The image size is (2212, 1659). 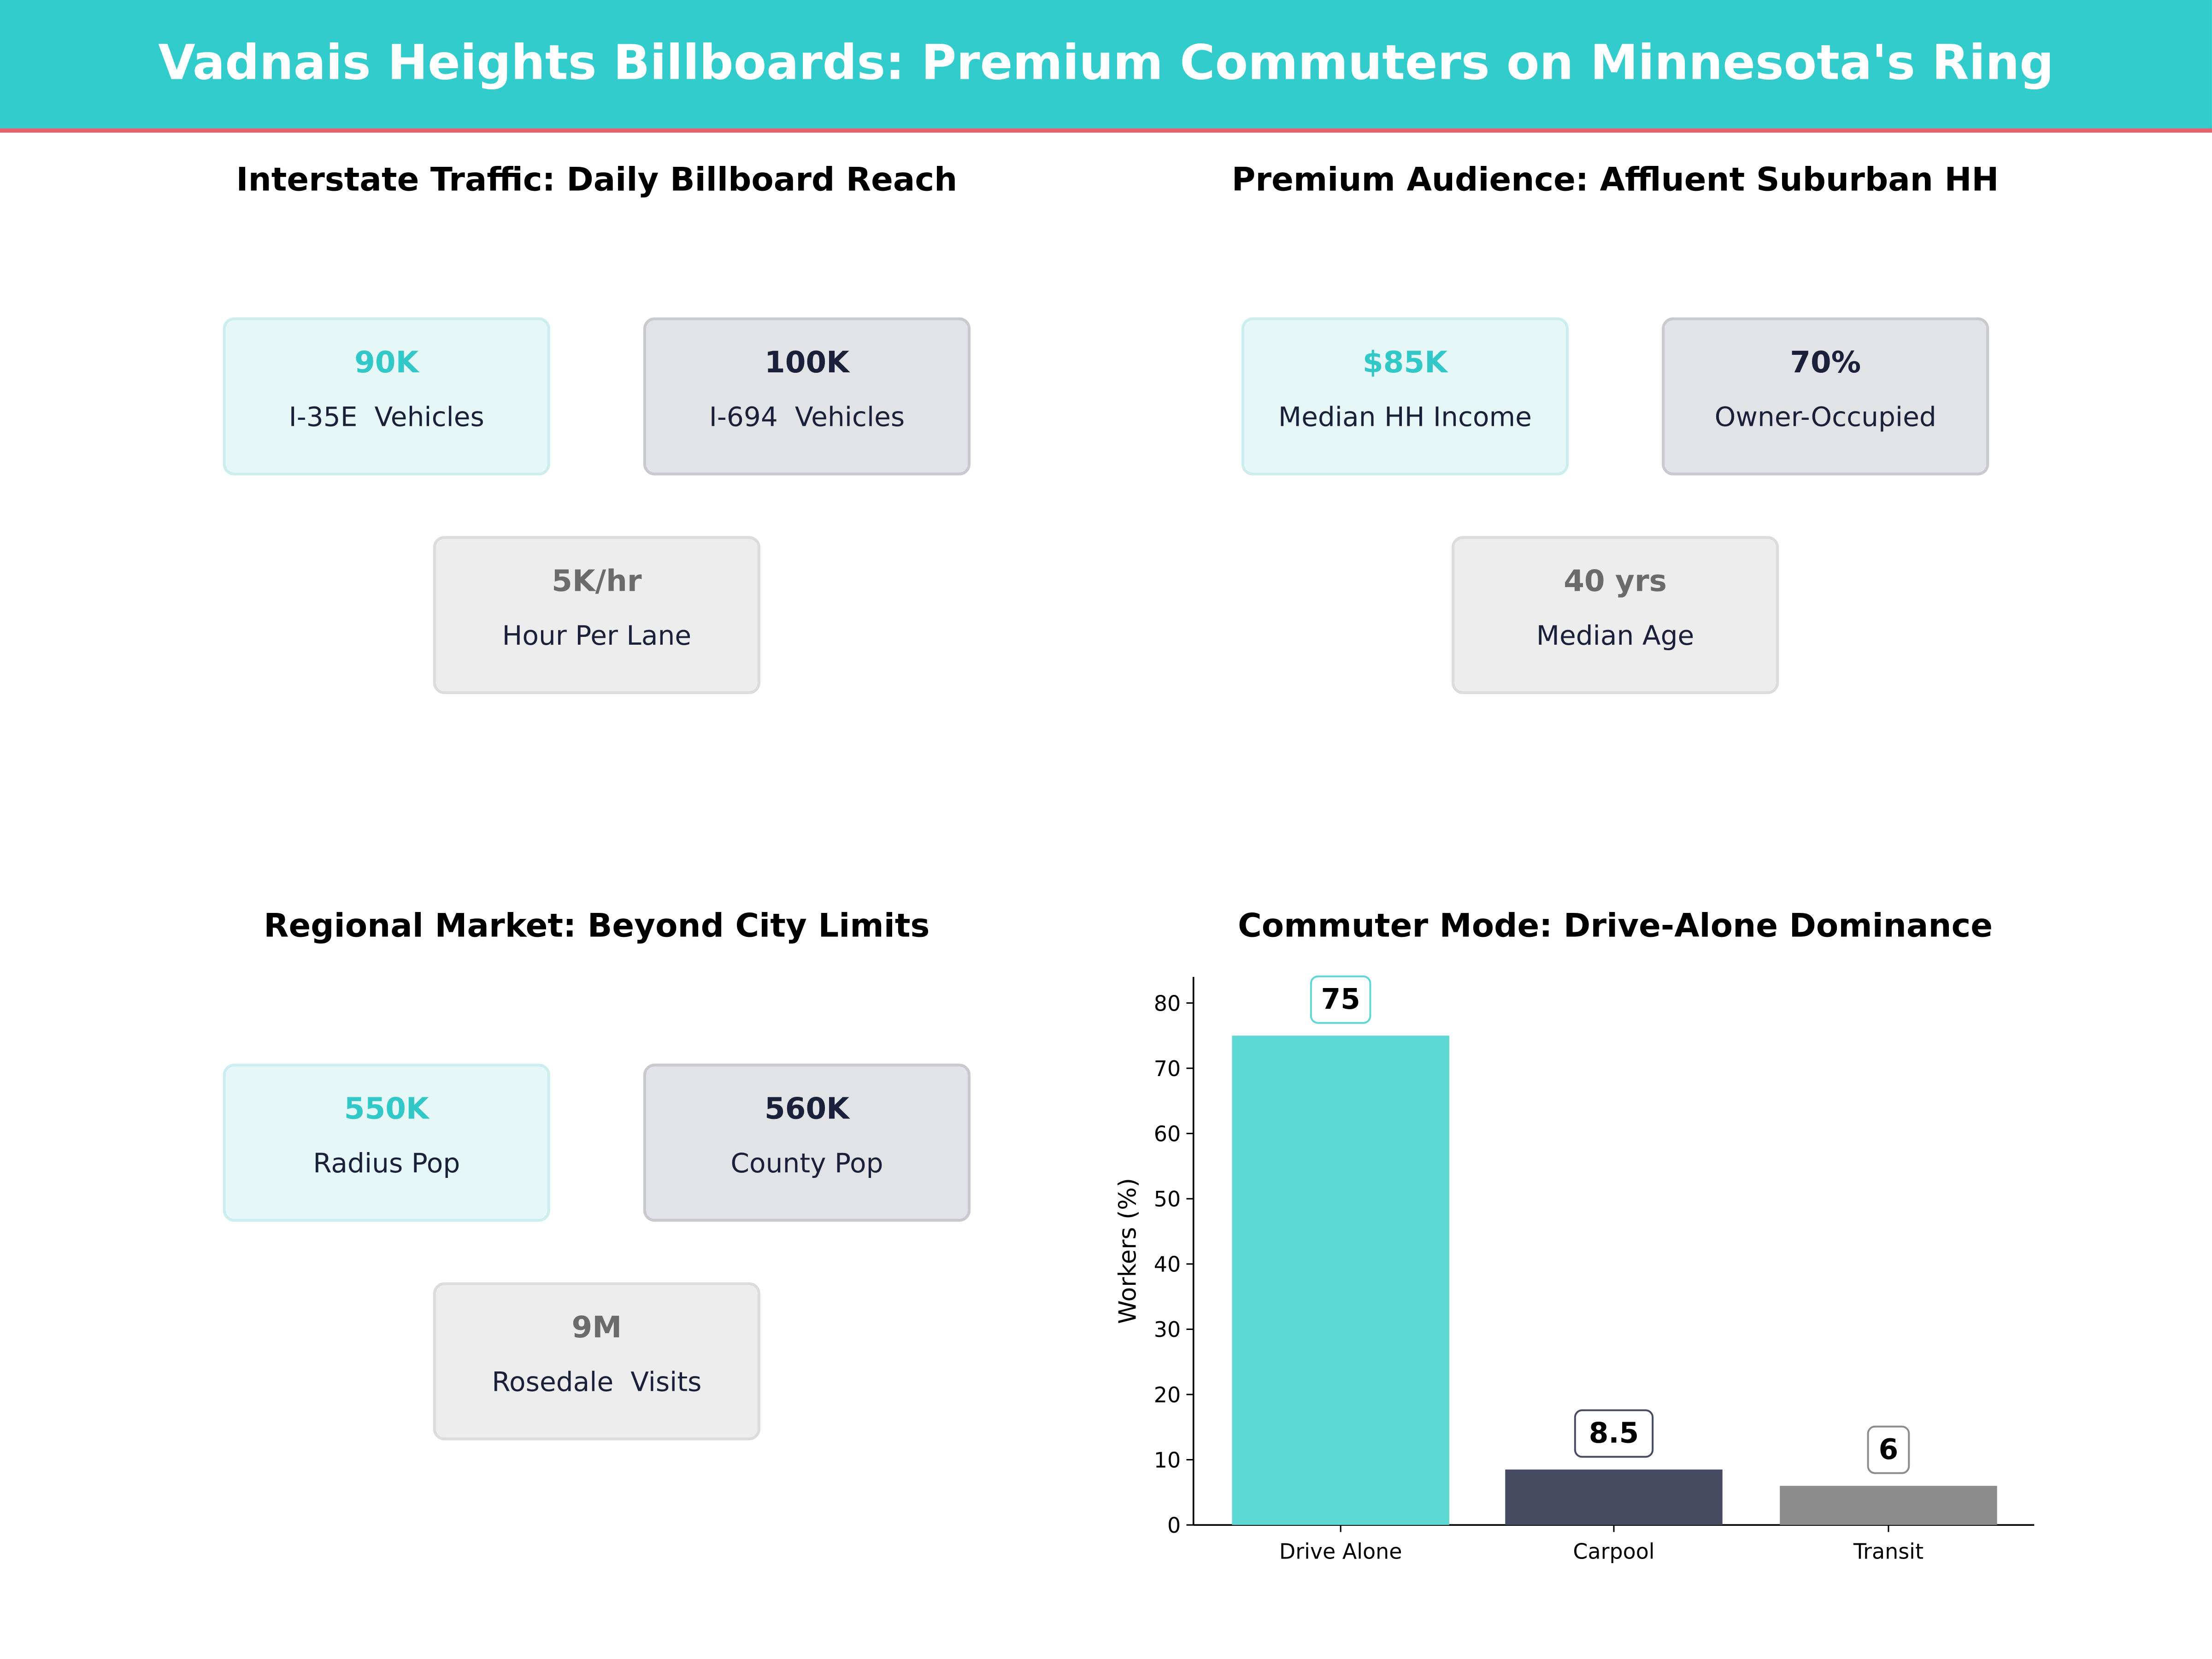 What do you see at coordinates (1167, 1068) in the screenshot?
I see `y-tick-label: 70` at bounding box center [1167, 1068].